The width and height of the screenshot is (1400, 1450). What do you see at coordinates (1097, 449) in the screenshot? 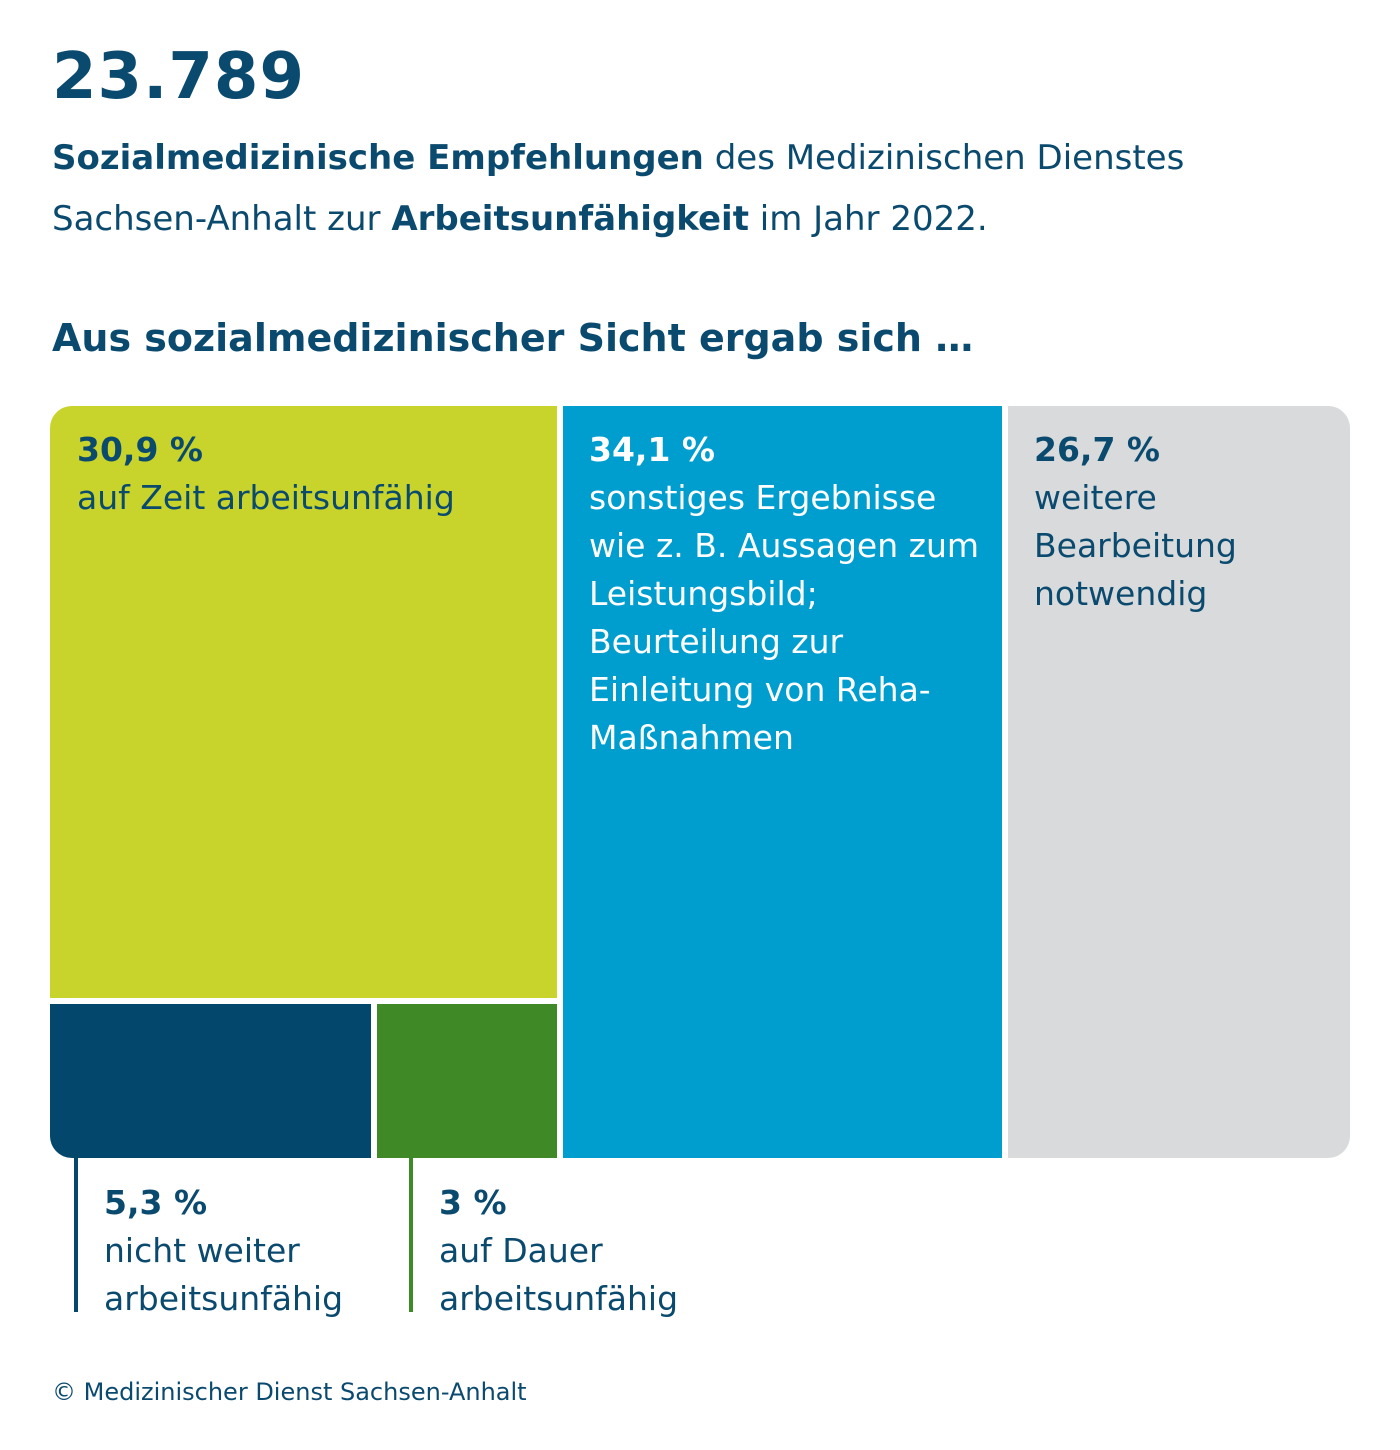
I see `segment-value: 26,7 %` at bounding box center [1097, 449].